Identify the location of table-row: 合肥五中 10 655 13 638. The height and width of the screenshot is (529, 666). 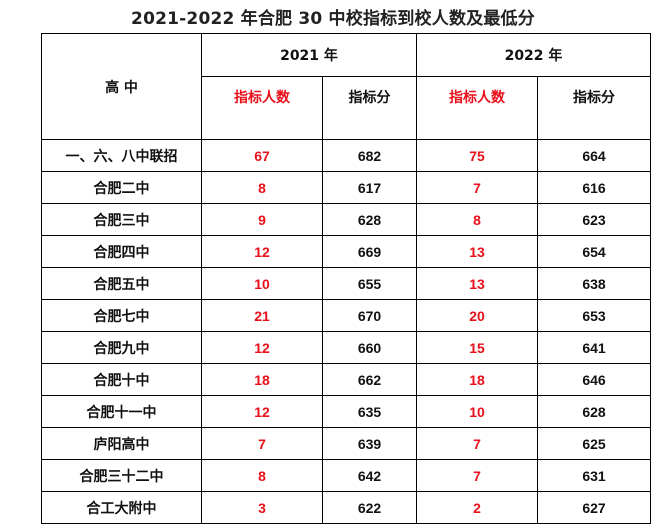
(346, 283).